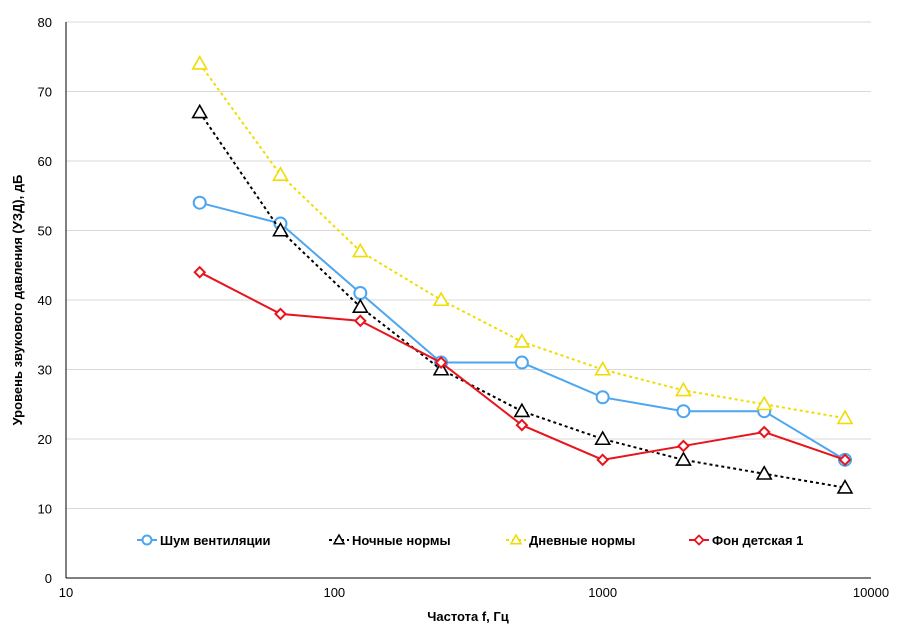  What do you see at coordinates (45, 509) in the screenshot?
I see `y-tick-label: 10` at bounding box center [45, 509].